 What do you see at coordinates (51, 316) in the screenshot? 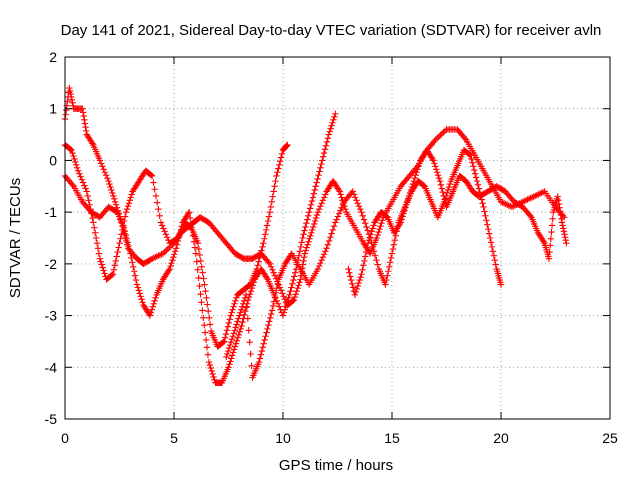
I see `y-tick-label: -3` at bounding box center [51, 316].